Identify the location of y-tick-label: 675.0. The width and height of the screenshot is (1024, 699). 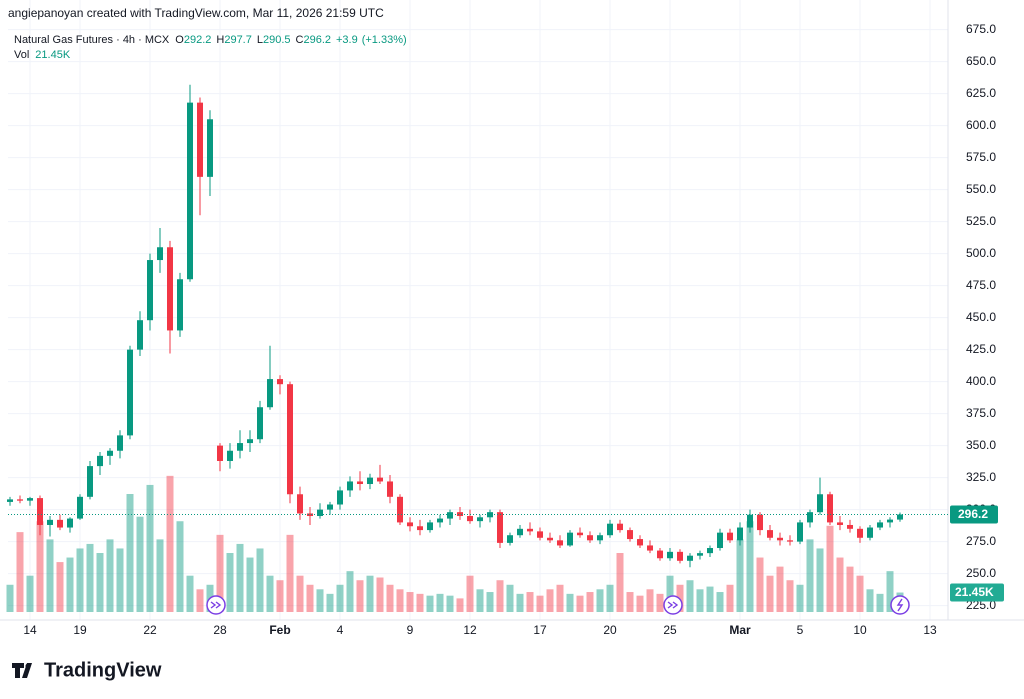
(981, 29).